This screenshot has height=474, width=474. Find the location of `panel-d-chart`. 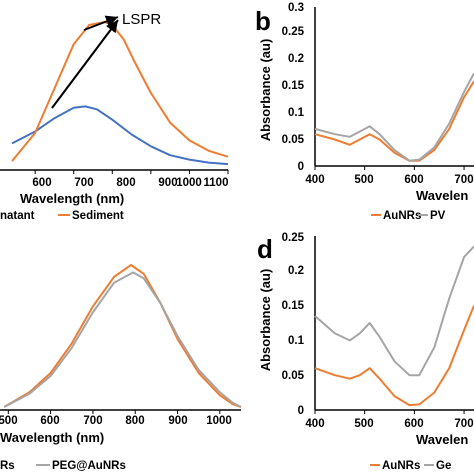

panel-d-chart is located at coordinates (394, 325).